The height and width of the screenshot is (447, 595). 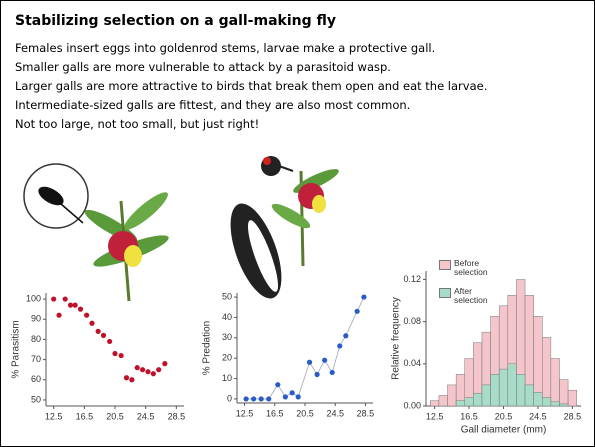 I want to click on y-tick-label: 40, so click(x=227, y=317).